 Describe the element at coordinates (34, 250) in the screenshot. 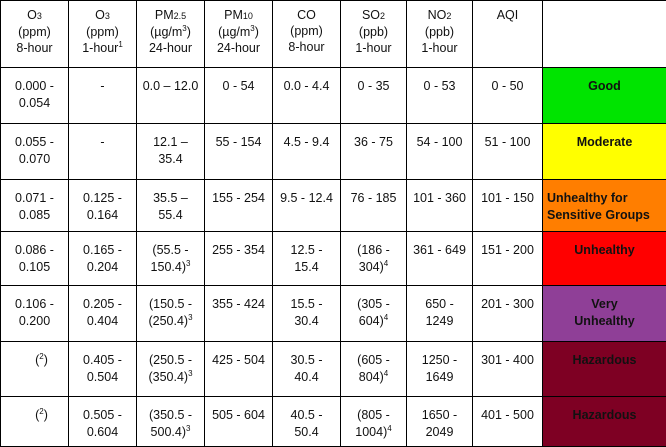

I see `range-line: 0.086 -` at that location.